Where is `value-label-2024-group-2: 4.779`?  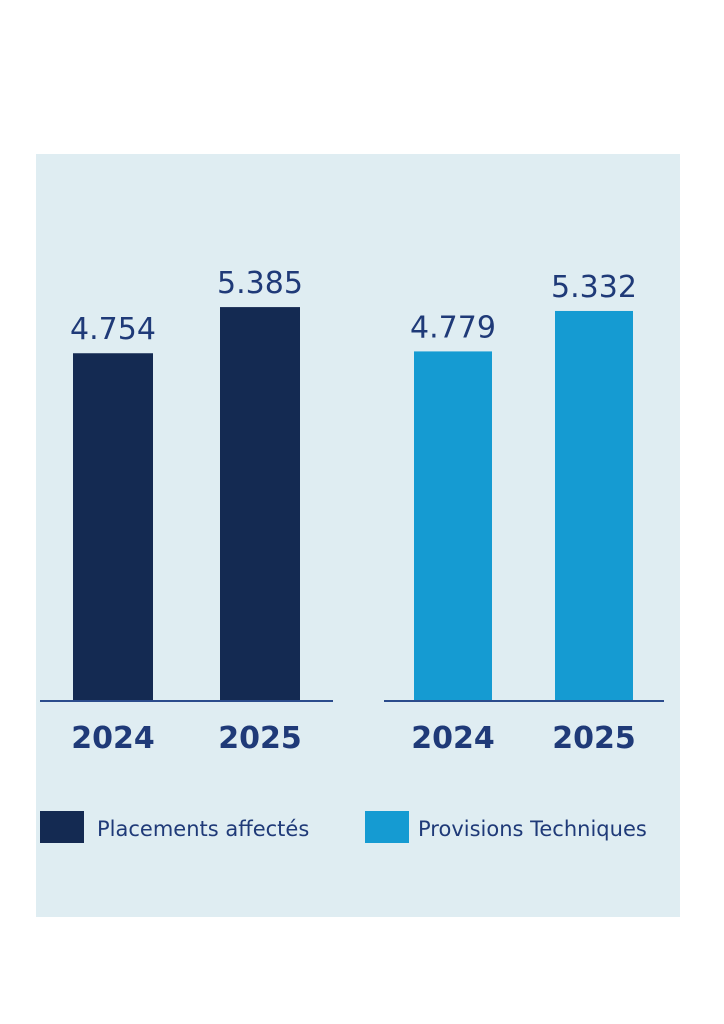
value-label-2024-group-2: 4.779 is located at coordinates (453, 327).